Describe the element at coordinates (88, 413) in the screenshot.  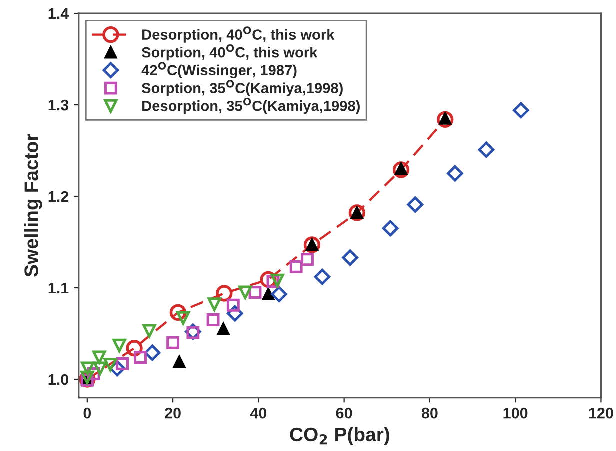
I see `x-tick-label: 0` at that location.